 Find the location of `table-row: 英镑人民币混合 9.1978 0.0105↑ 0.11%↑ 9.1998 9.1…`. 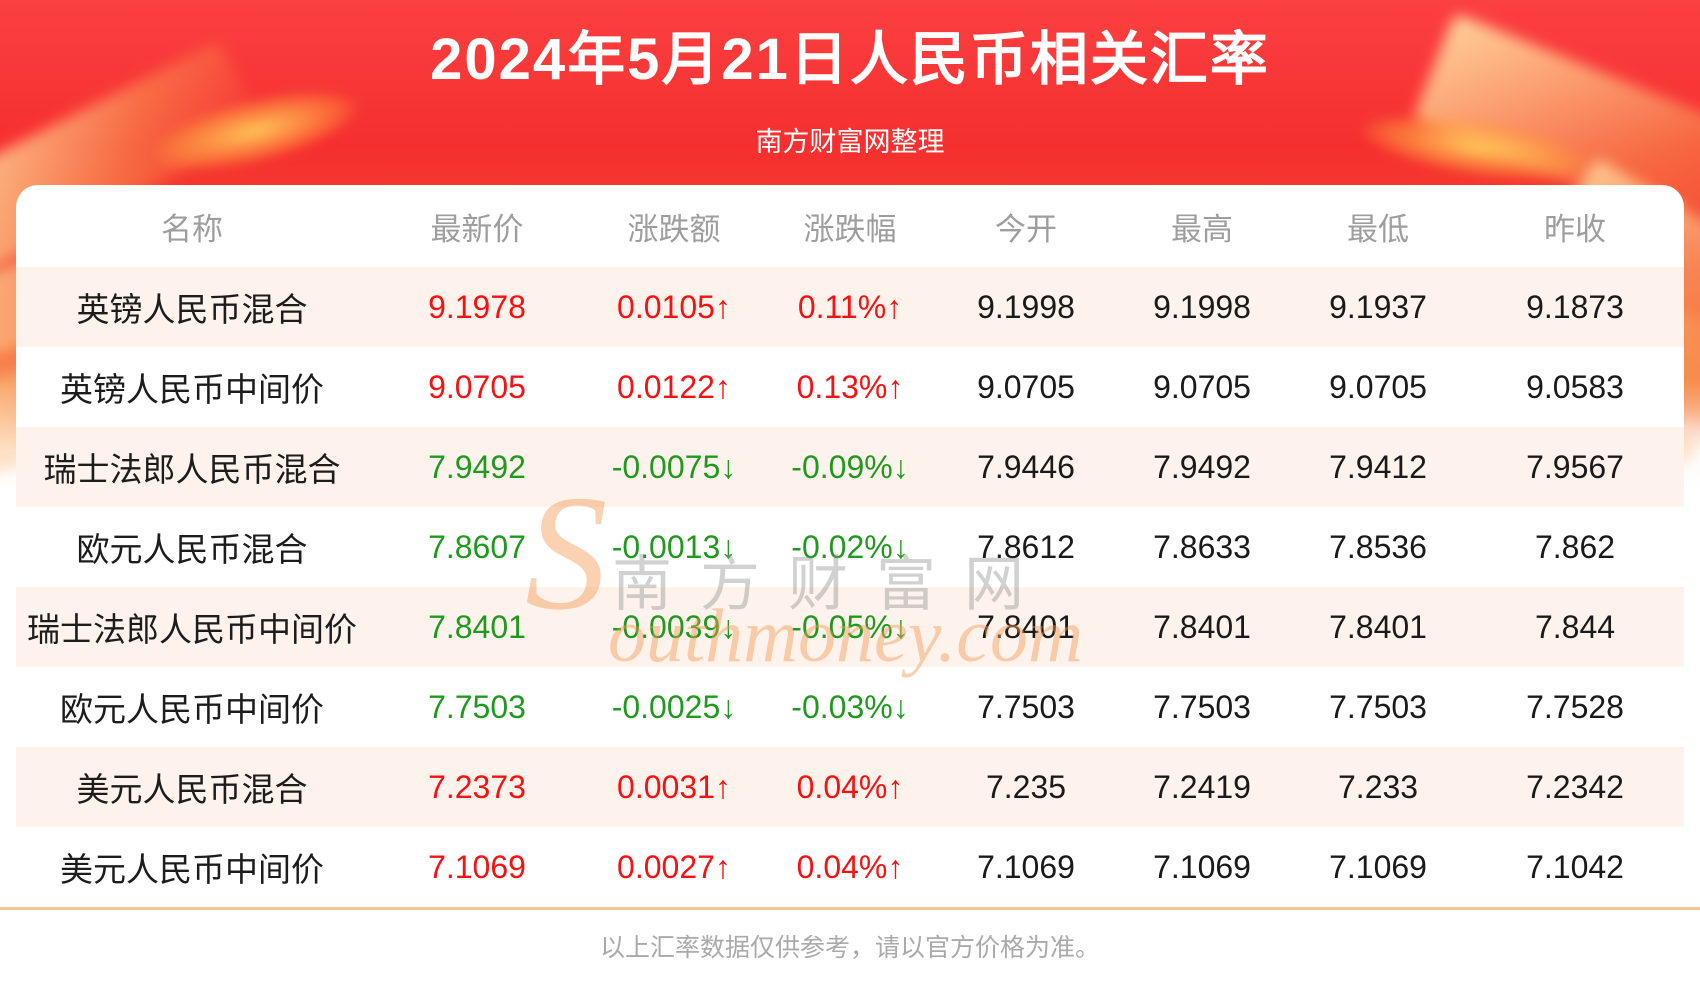

table-row: 英镑人民币混合 9.1978 0.0105↑ 0.11%↑ 9.1998 9.1… is located at coordinates (850, 307).